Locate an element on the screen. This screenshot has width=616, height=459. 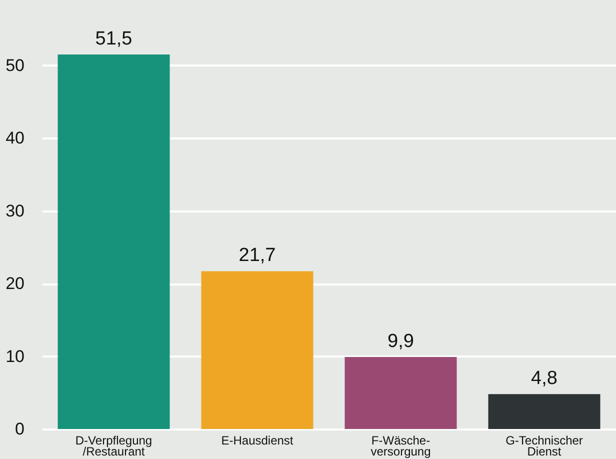
data-label: 21,7 is located at coordinates (257, 255).